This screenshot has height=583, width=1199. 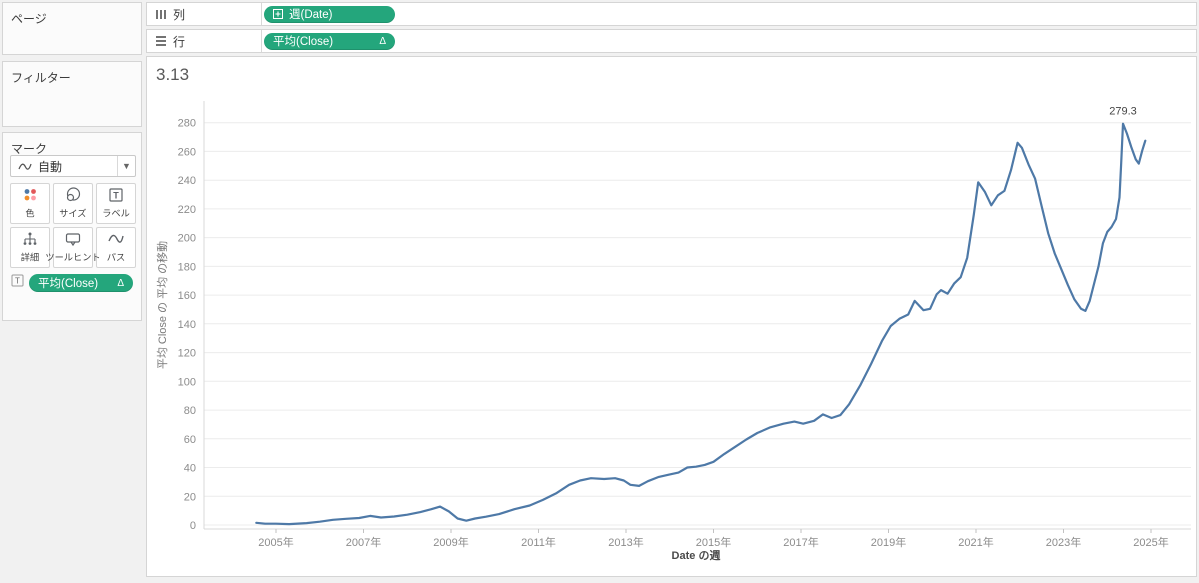 I want to click on tooltip-icon, so click(x=73, y=238).